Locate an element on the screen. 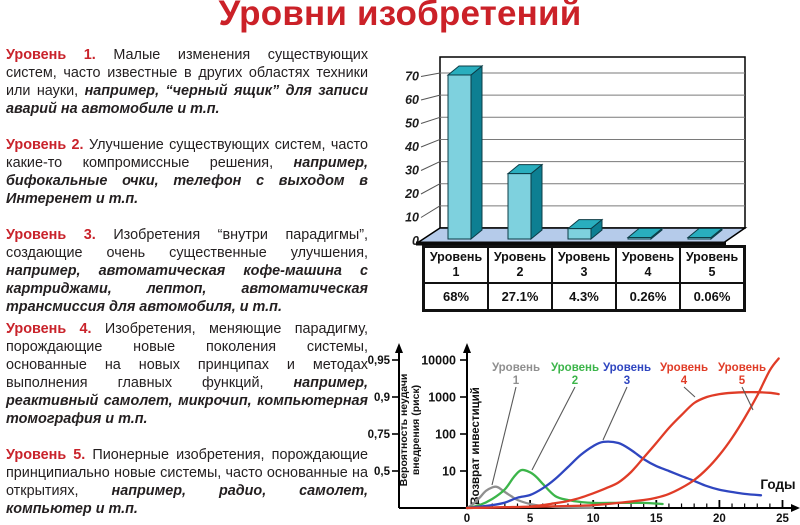  y-axis-tick-label: 10 is located at coordinates (412, 218).